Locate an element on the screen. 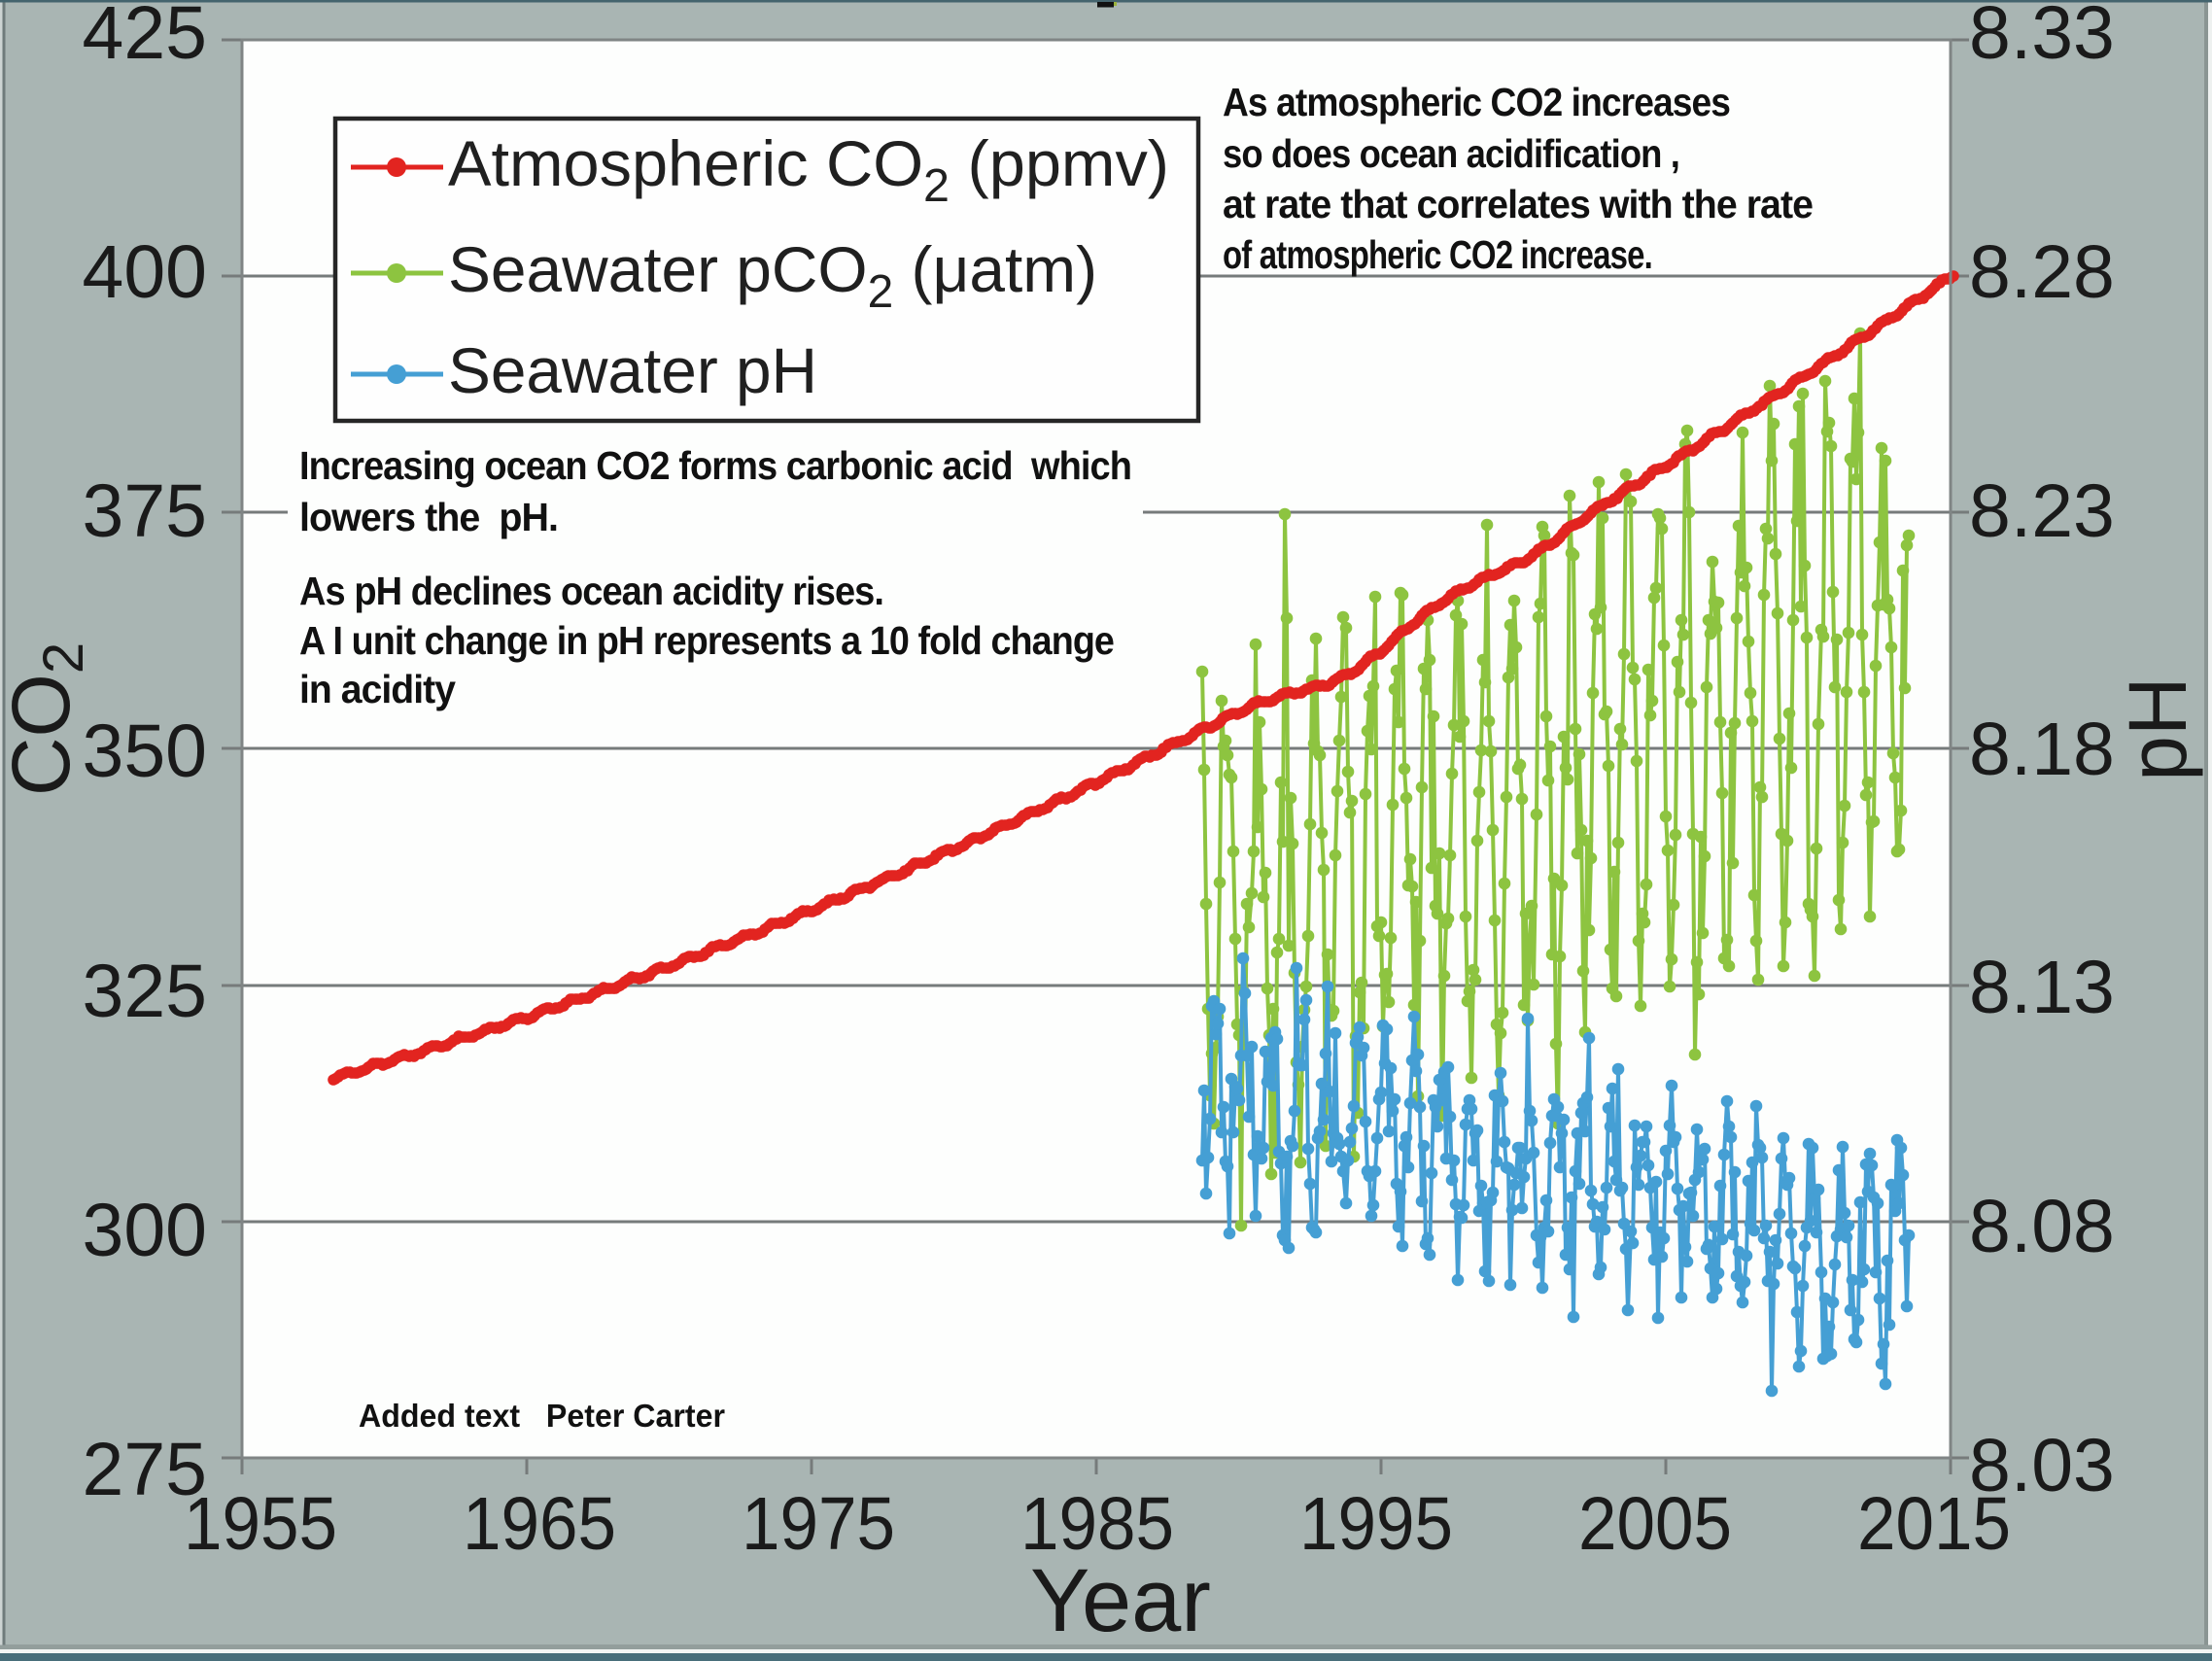 The width and height of the screenshot is (2212, 1661). svg-text: 8.28 is located at coordinates (2042, 272).